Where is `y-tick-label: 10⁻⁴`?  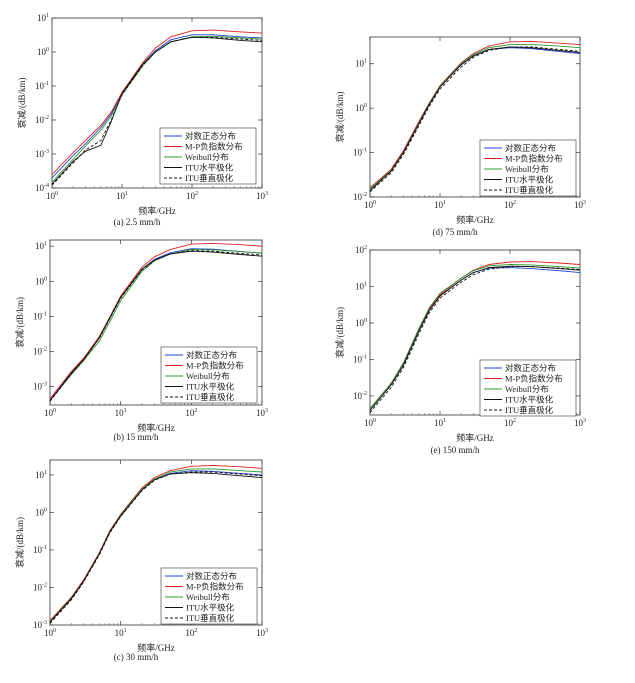 y-tick-label: 10⁻⁴ is located at coordinates (42, 188).